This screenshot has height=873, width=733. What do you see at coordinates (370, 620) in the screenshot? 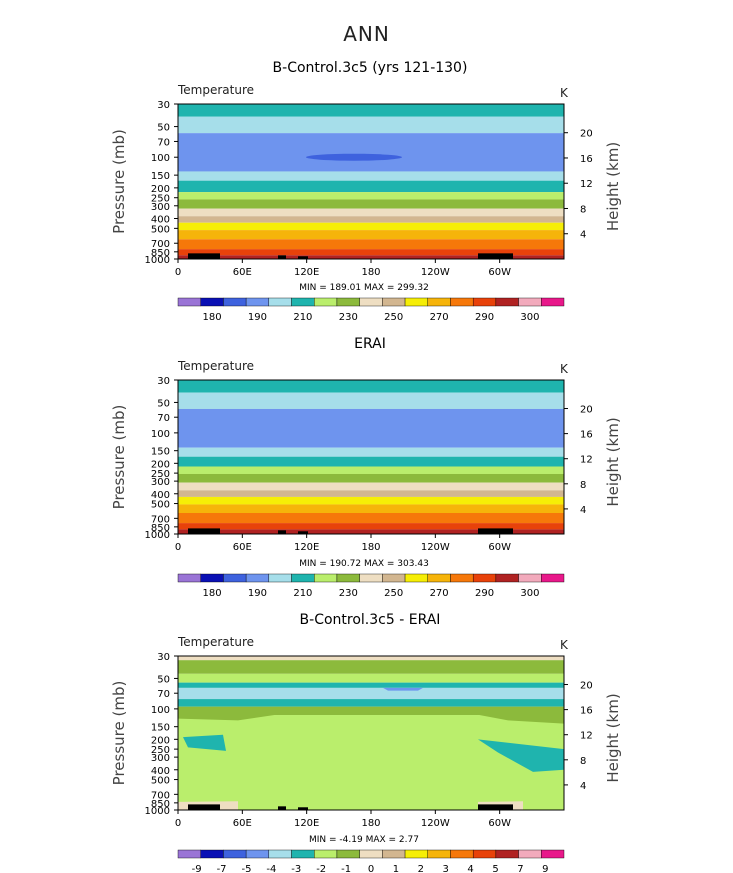
I see `panel-title: B-Control.3c5 - ERAI` at bounding box center [370, 620].